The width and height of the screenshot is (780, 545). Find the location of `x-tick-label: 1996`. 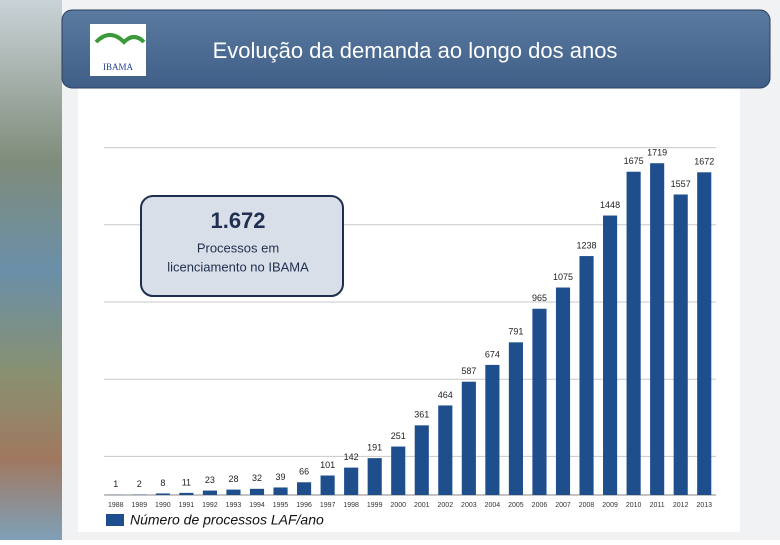

x-tick-label: 1996 is located at coordinates (304, 505).